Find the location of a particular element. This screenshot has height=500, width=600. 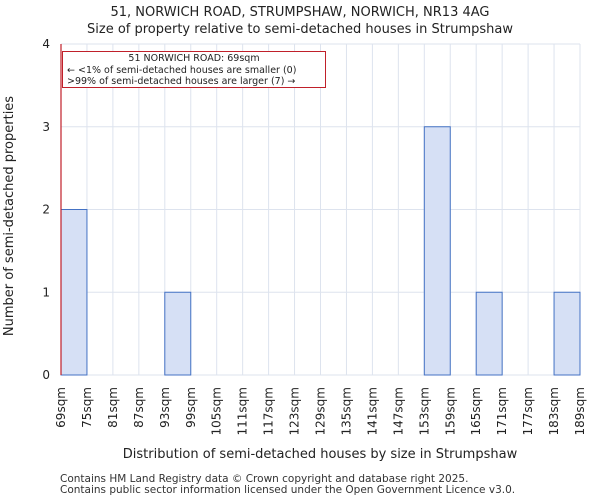

annotation-line-1: 51 NORWICH ROAD: 69sqm is located at coordinates (194, 58).